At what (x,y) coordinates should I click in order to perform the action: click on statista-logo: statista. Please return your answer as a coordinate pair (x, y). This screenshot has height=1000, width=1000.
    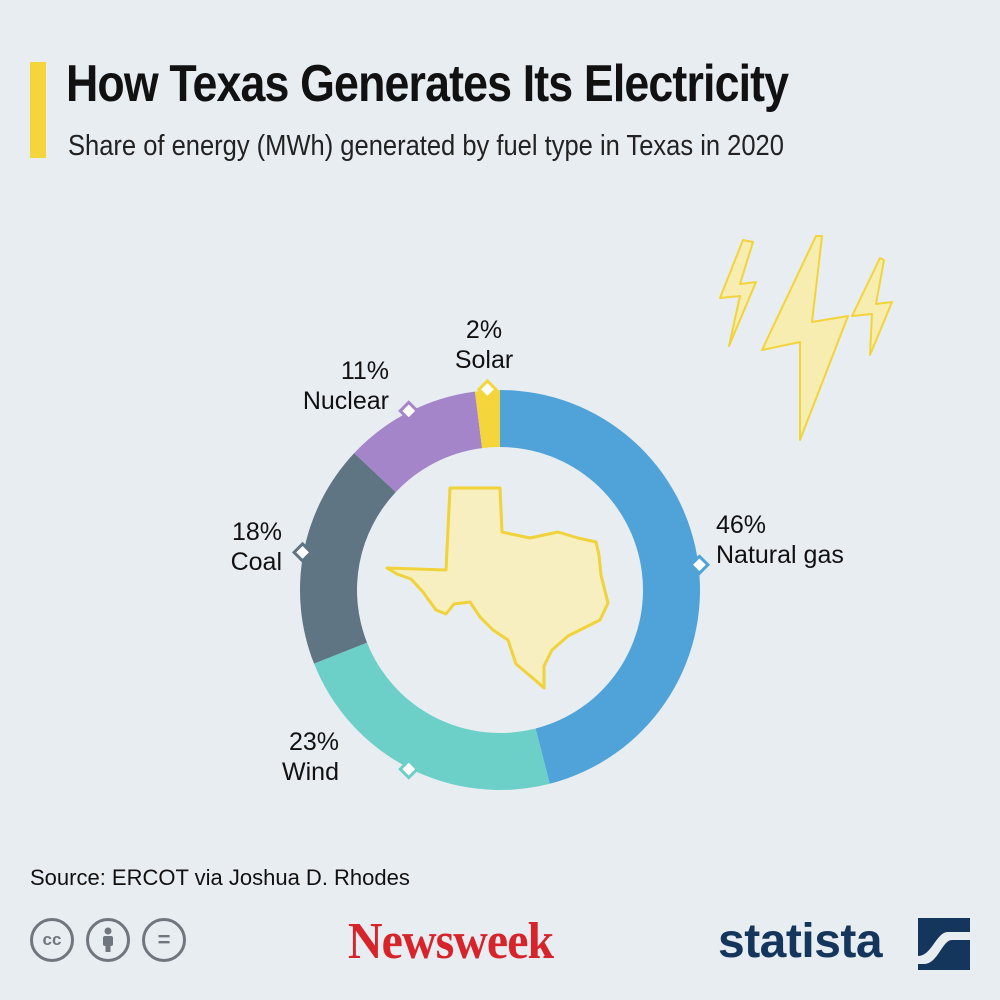
    Looking at the image, I should click on (800, 941).